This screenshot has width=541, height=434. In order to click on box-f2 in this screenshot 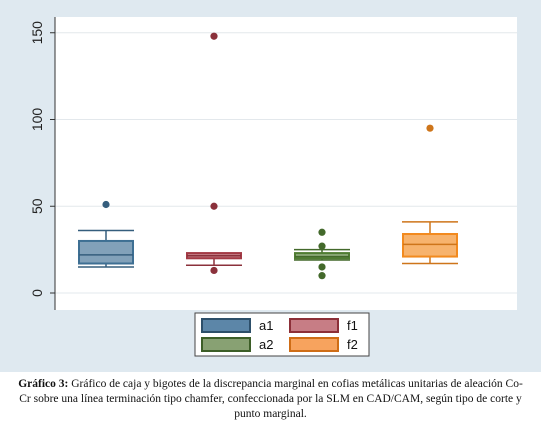, I will do `click(430, 194)`.